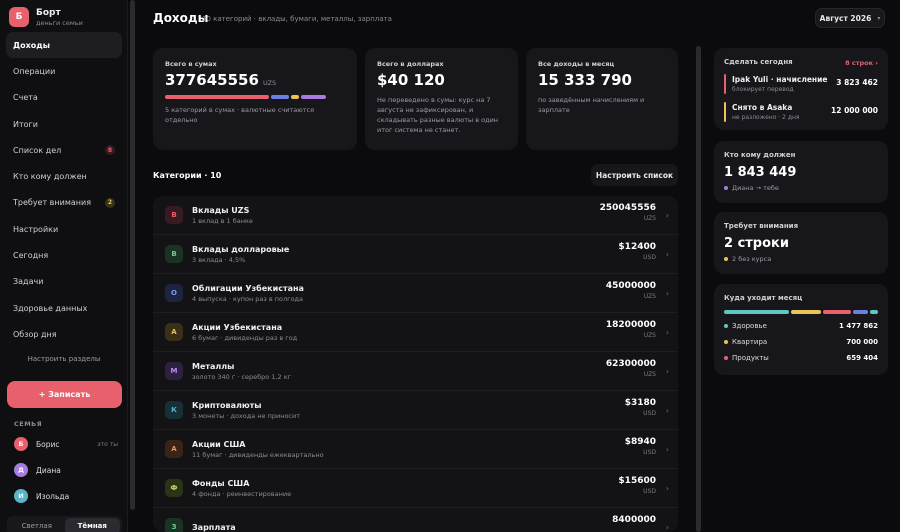 The height and width of the screenshot is (532, 900). What do you see at coordinates (627, 208) in the screenshot?
I see `category-amount: 250045556` at bounding box center [627, 208].